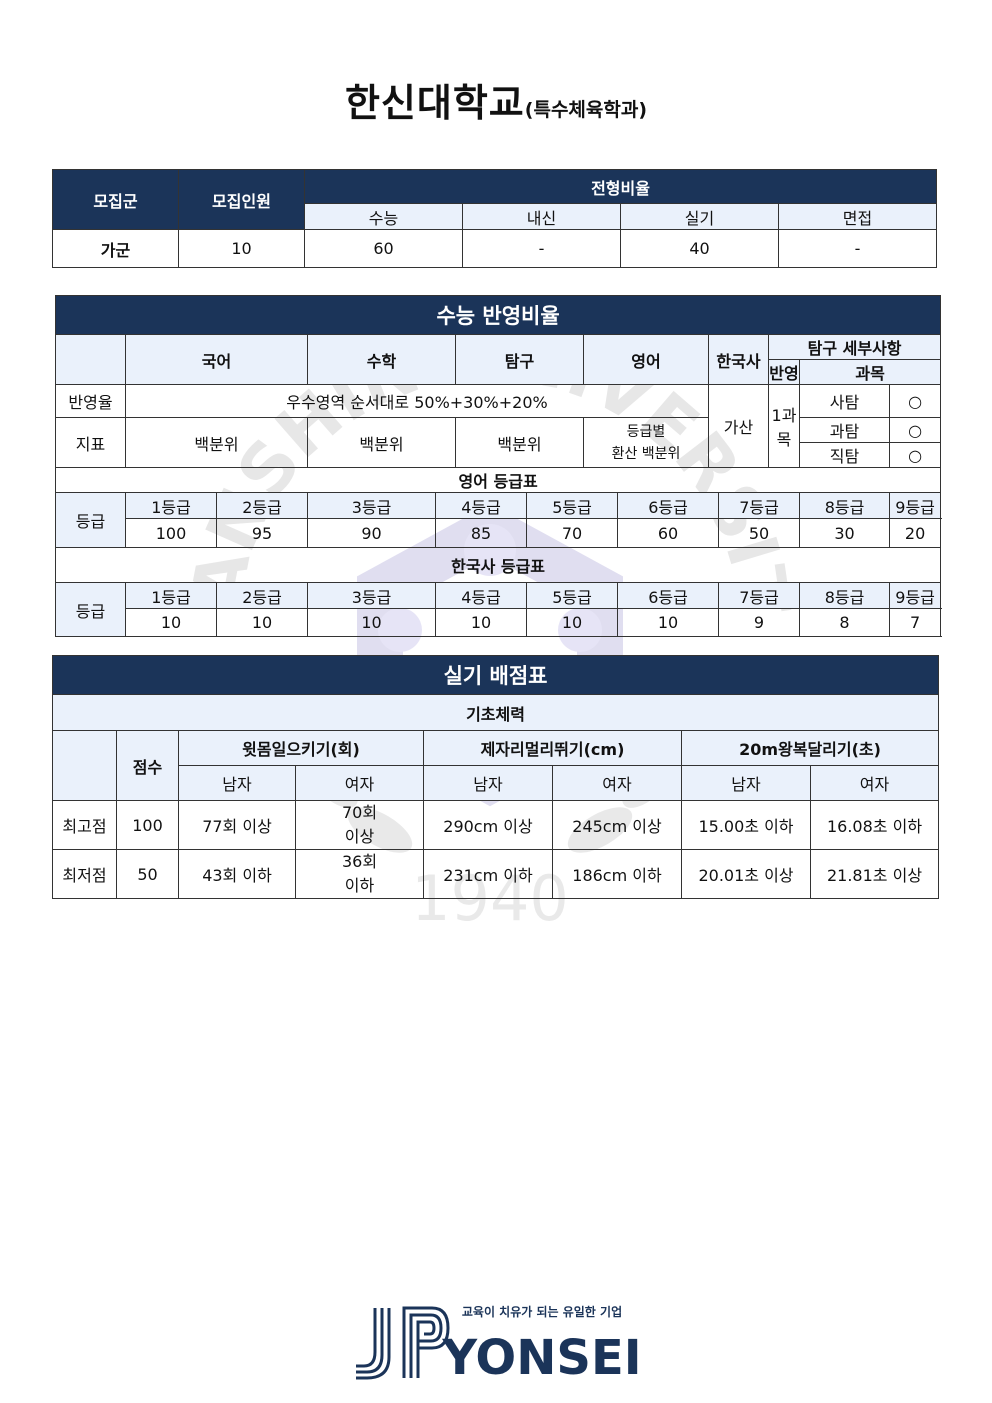 Image resolution: width=992 pixels, height=1403 pixels. What do you see at coordinates (646, 453) in the screenshot?
I see `index-english-line2: 환산 백분위` at bounding box center [646, 453].